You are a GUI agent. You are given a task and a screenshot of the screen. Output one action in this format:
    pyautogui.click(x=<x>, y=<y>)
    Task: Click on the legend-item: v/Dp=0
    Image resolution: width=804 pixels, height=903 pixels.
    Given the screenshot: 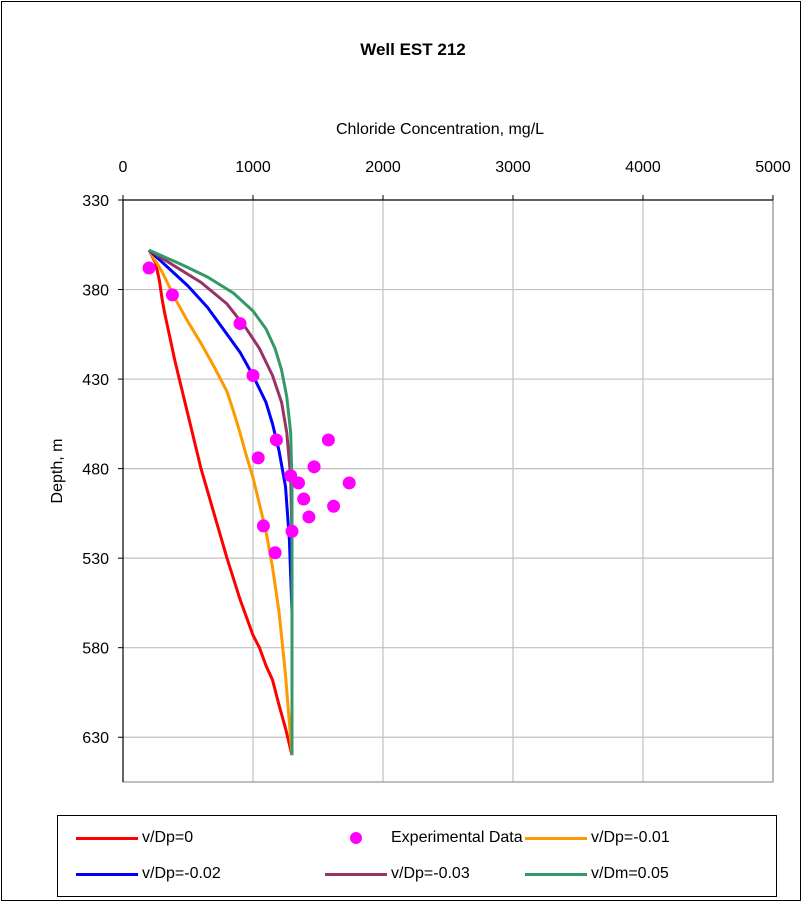 What is the action you would take?
    pyautogui.click(x=134, y=838)
    